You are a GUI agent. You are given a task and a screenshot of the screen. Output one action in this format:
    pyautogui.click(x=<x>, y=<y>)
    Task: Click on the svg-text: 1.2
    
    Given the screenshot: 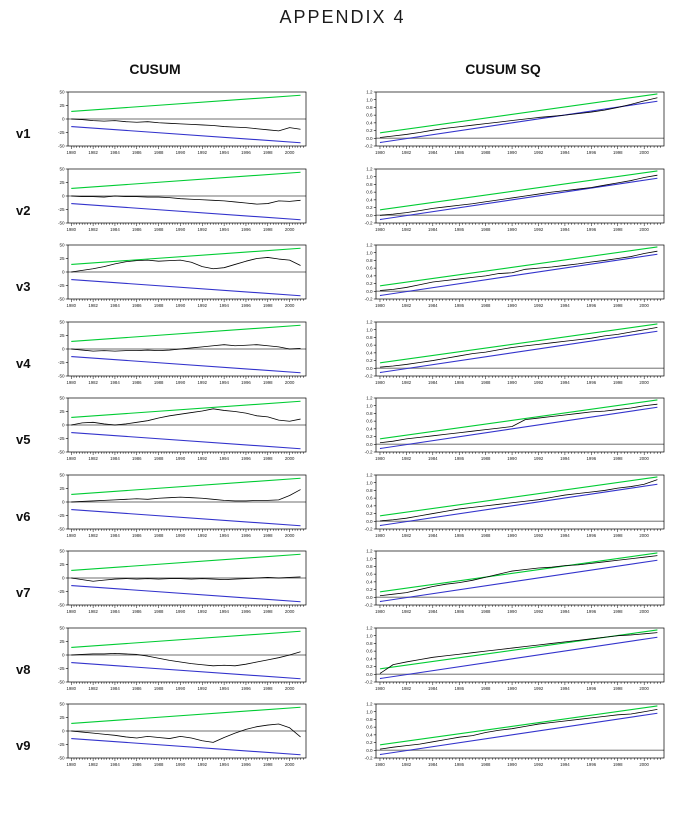 What is the action you would take?
    pyautogui.click(x=369, y=704)
    